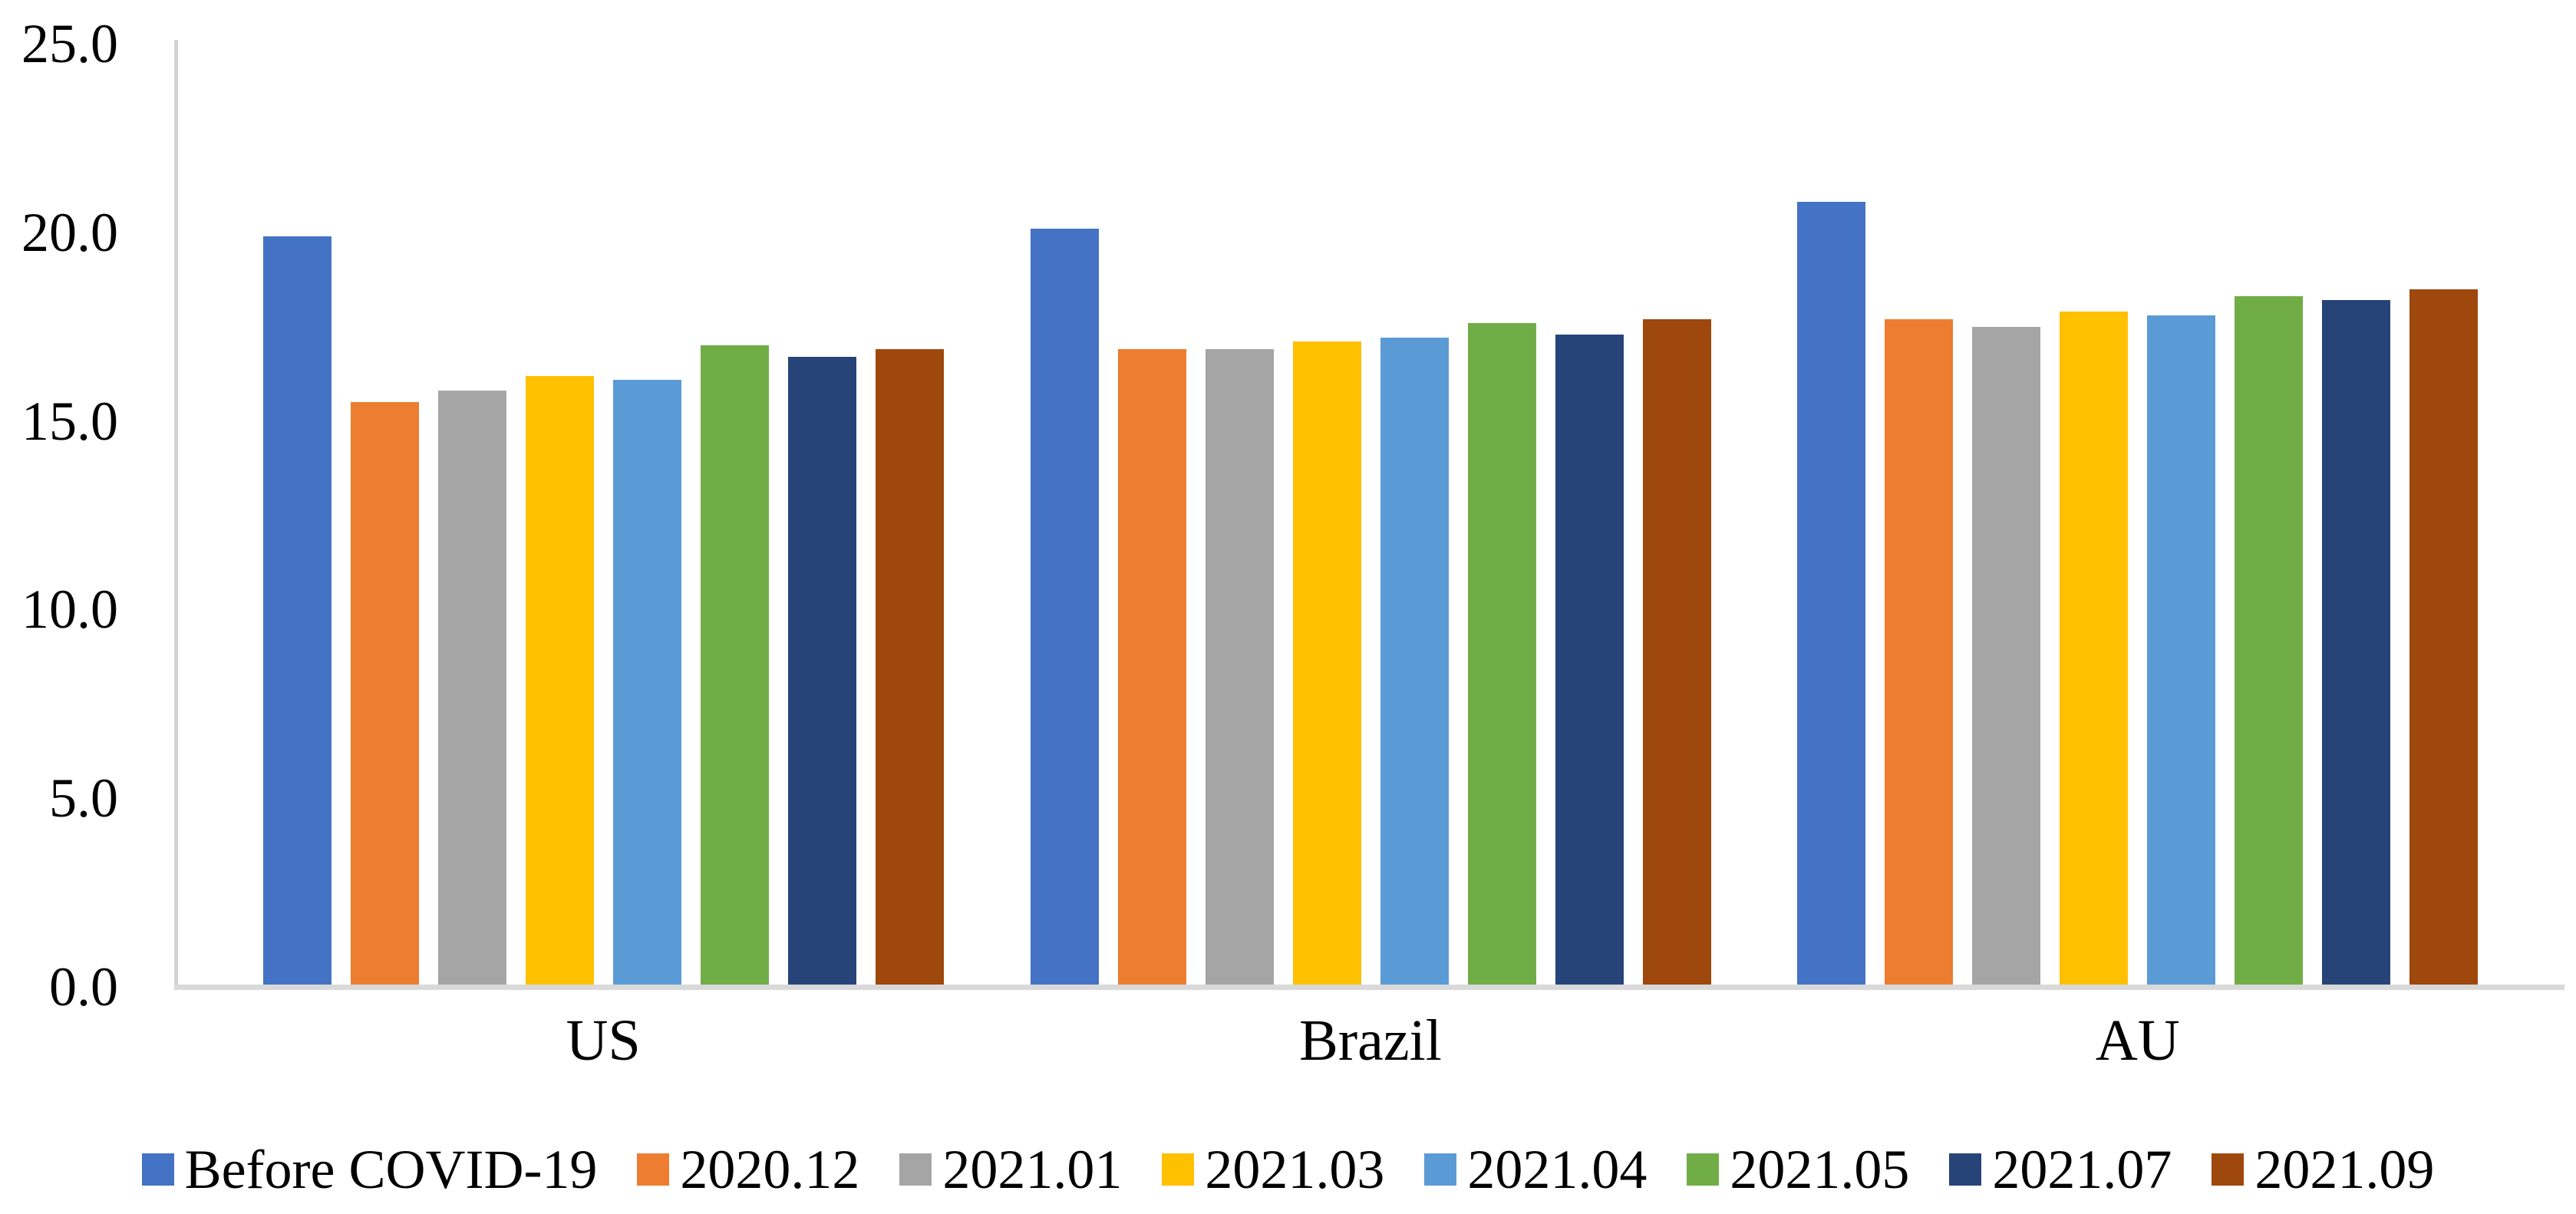 This screenshot has width=2576, height=1214. What do you see at coordinates (83, 798) in the screenshot?
I see `y-tick-label: 5.0` at bounding box center [83, 798].